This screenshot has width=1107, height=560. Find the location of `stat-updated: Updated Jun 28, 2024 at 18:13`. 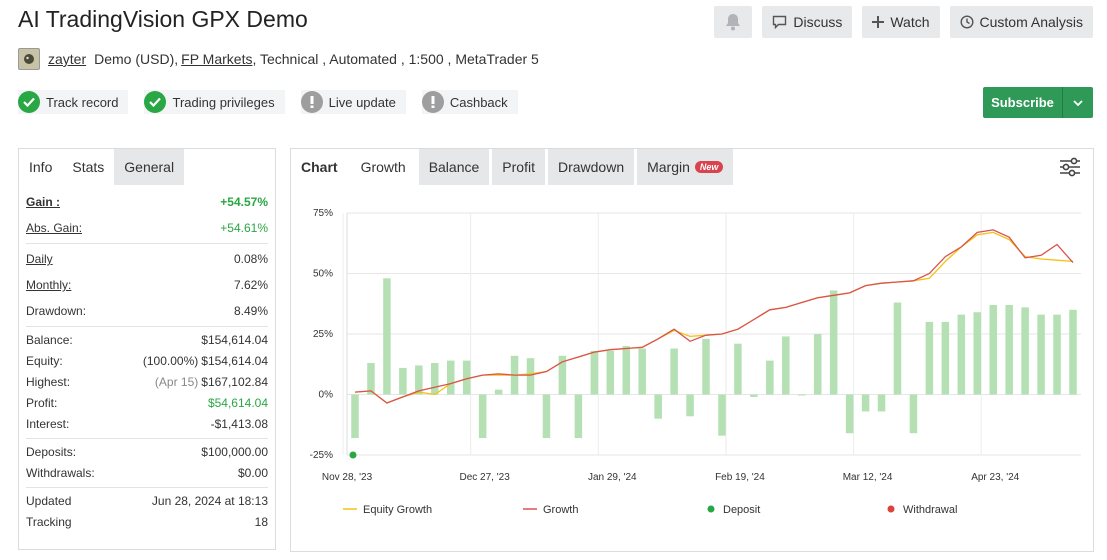

stat-updated: Updated Jun 28, 2024 at 18:13 is located at coordinates (147, 500).